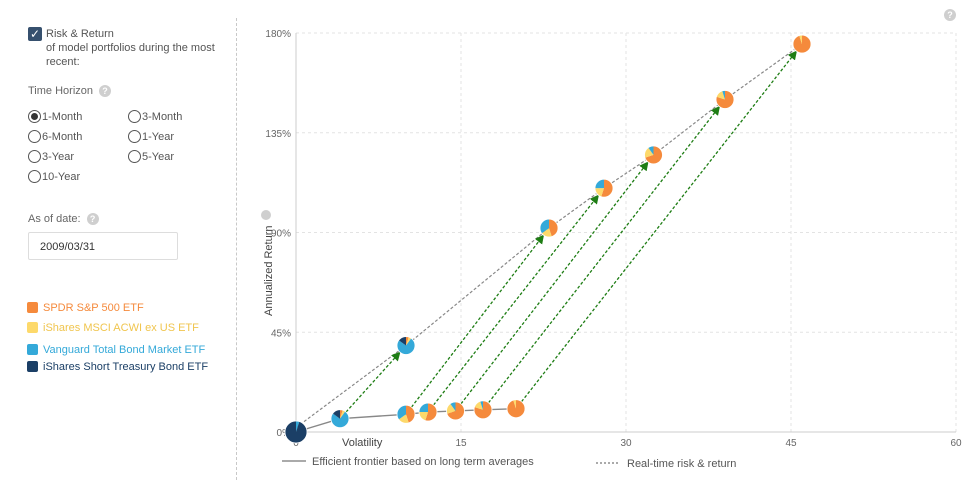 The height and width of the screenshot is (499, 972). I want to click on legend-label: SPDR S&P 500 ETF, so click(93, 308).